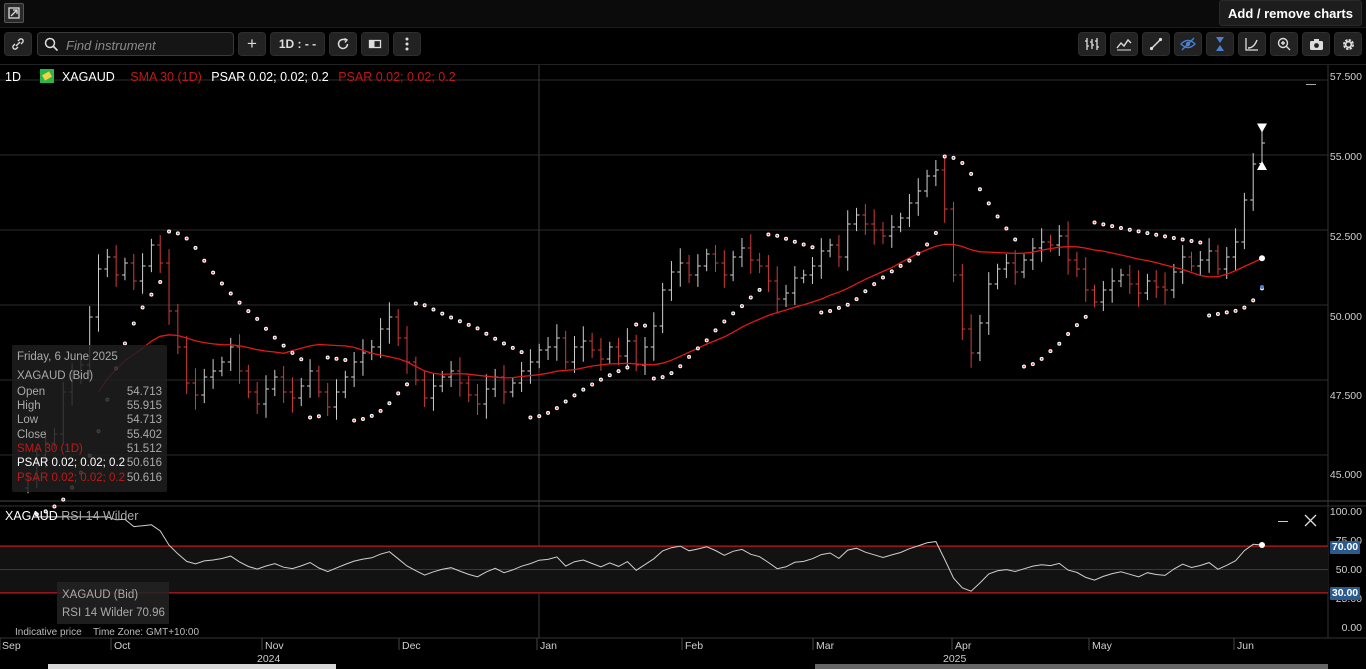 This screenshot has height=669, width=1366. What do you see at coordinates (1345, 237) in the screenshot?
I see `y-tick-52500: 52.500` at bounding box center [1345, 237].